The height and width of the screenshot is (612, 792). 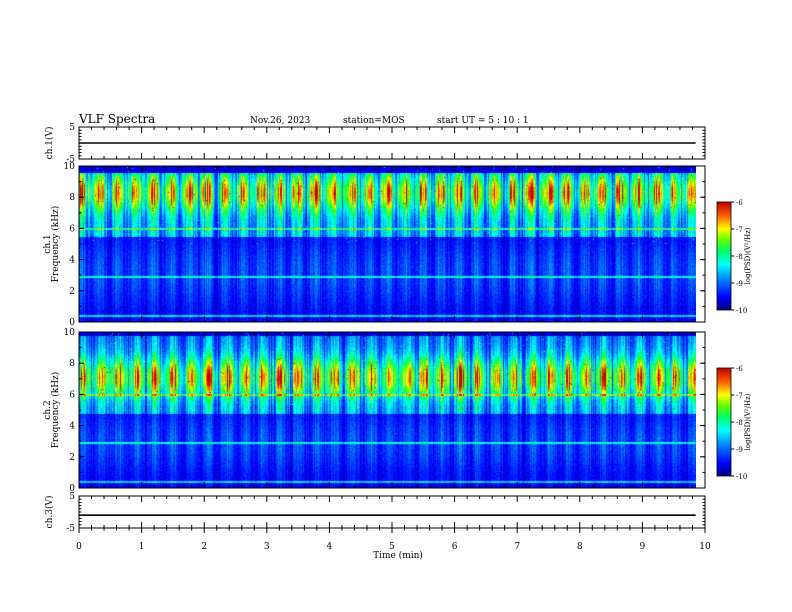 What do you see at coordinates (483, 121) in the screenshot?
I see `start-time-label: start UT = 5 : 10 : 1` at bounding box center [483, 121].